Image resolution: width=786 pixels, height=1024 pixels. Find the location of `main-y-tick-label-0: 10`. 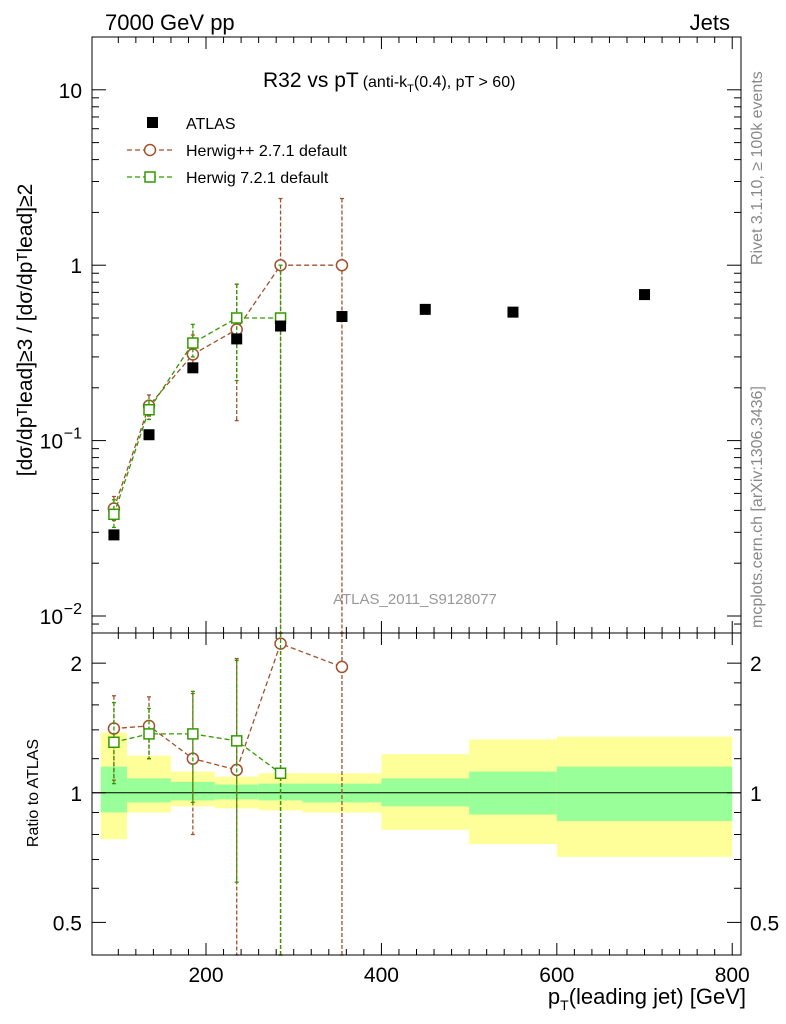

main-y-tick-label-0: 10 is located at coordinates (51, 617).